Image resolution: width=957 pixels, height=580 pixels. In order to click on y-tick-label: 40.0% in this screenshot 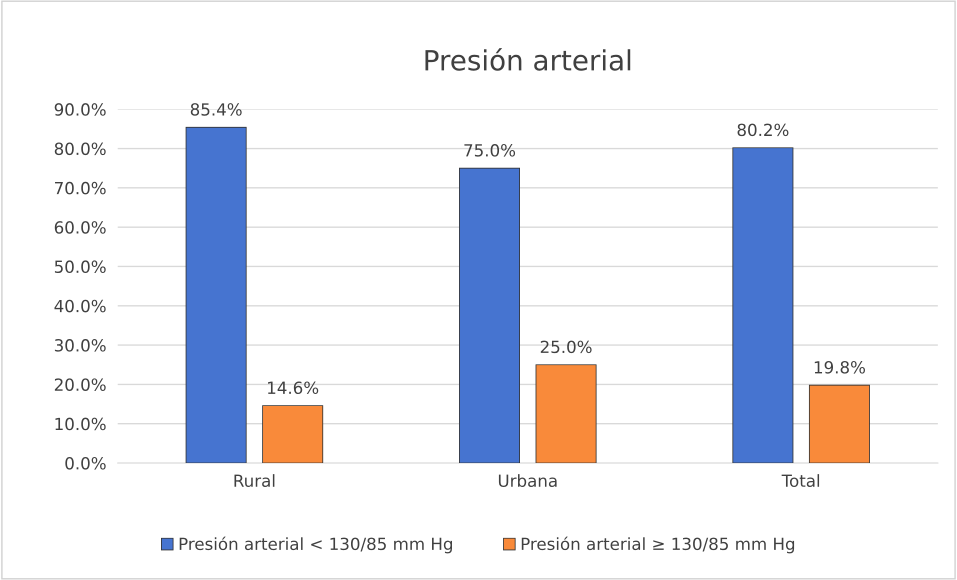, I will do `click(80, 306)`.